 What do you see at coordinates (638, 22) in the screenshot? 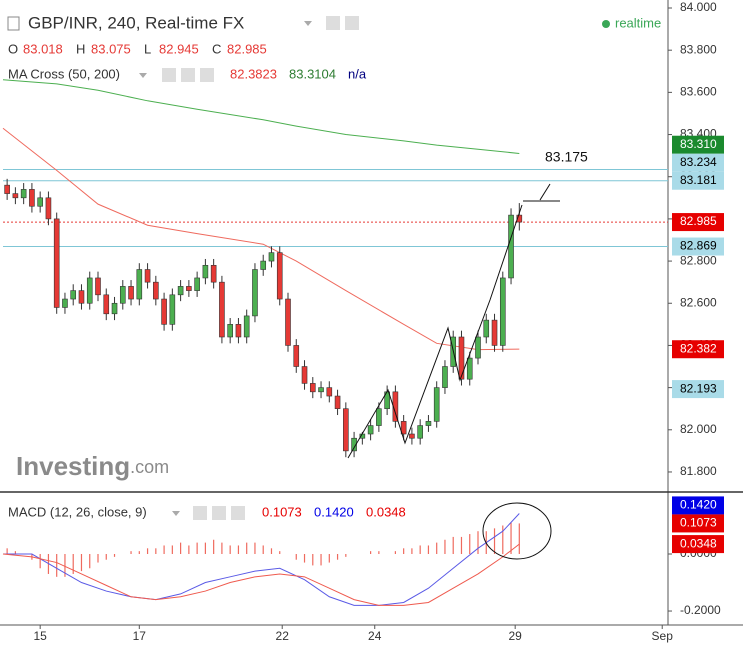
I see `status: realtime` at bounding box center [638, 22].